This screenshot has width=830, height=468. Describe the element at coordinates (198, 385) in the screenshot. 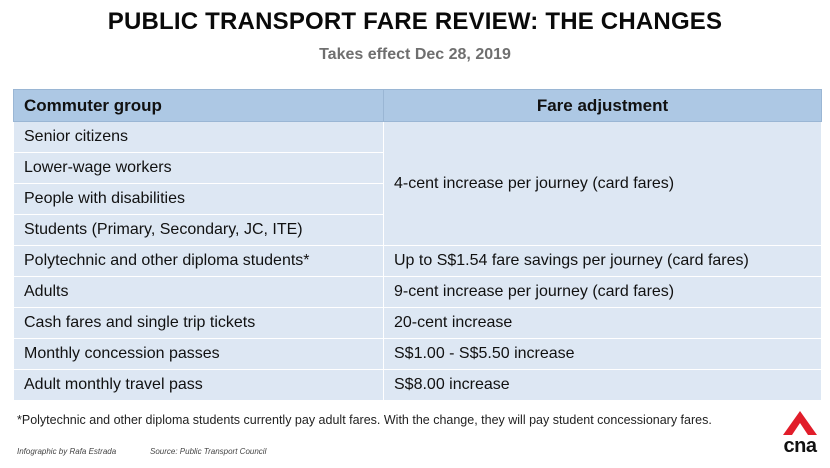

I see `commuter-group-cell: Adult monthly travel pass` at that location.